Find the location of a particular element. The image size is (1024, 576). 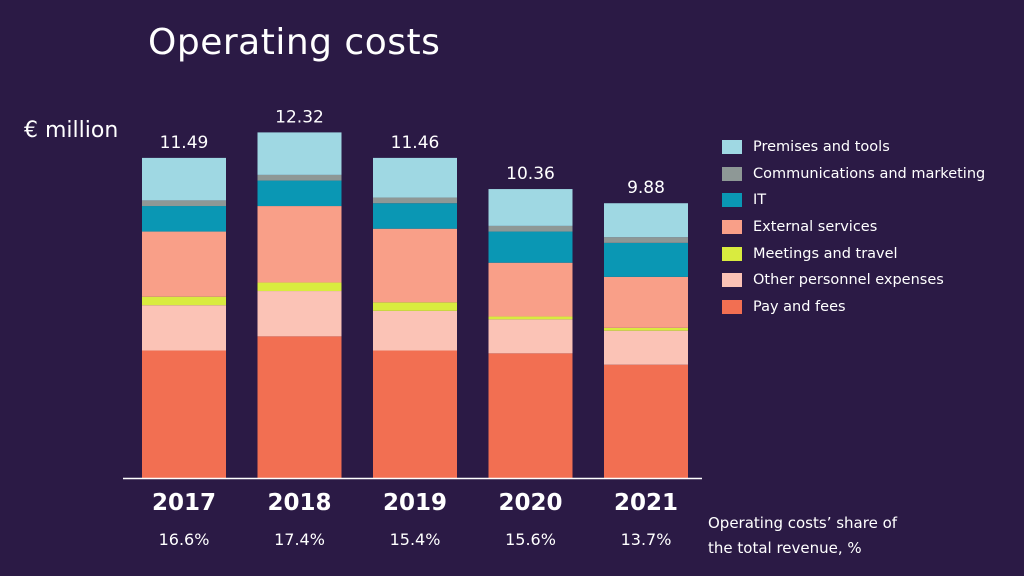

legend-label: Premises and tools is located at coordinates (821, 147).